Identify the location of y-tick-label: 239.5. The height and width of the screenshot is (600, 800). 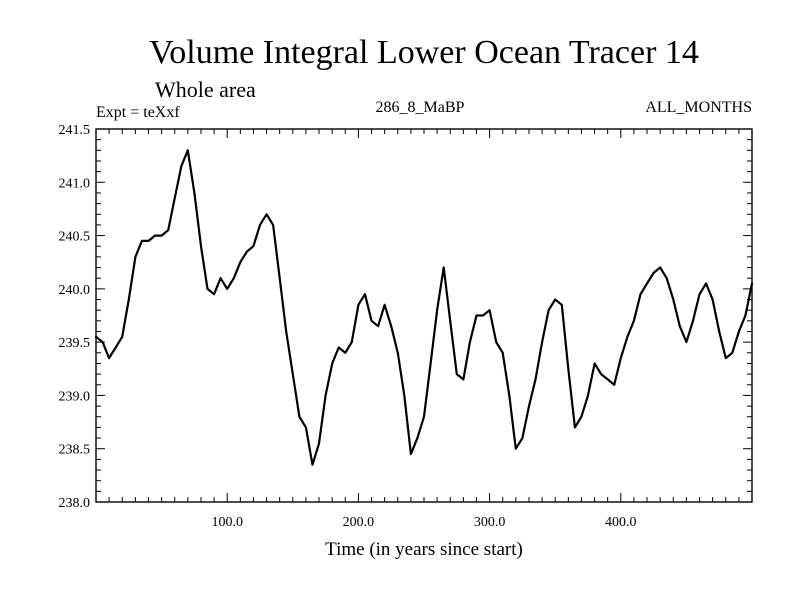
(75, 343).